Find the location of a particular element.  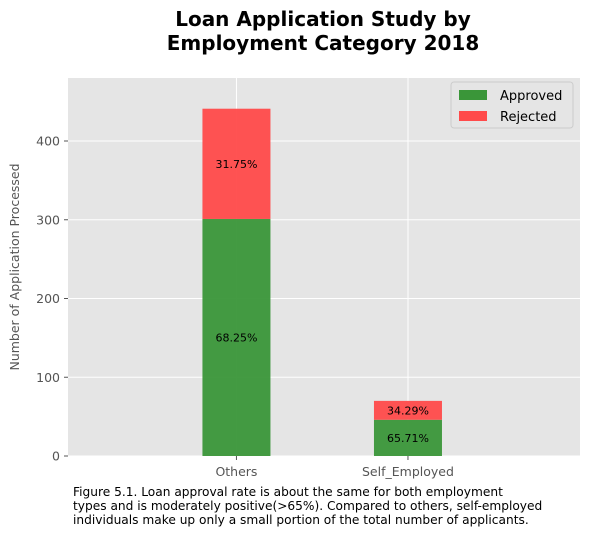

y-tick-label-100: 100 is located at coordinates (48, 377).